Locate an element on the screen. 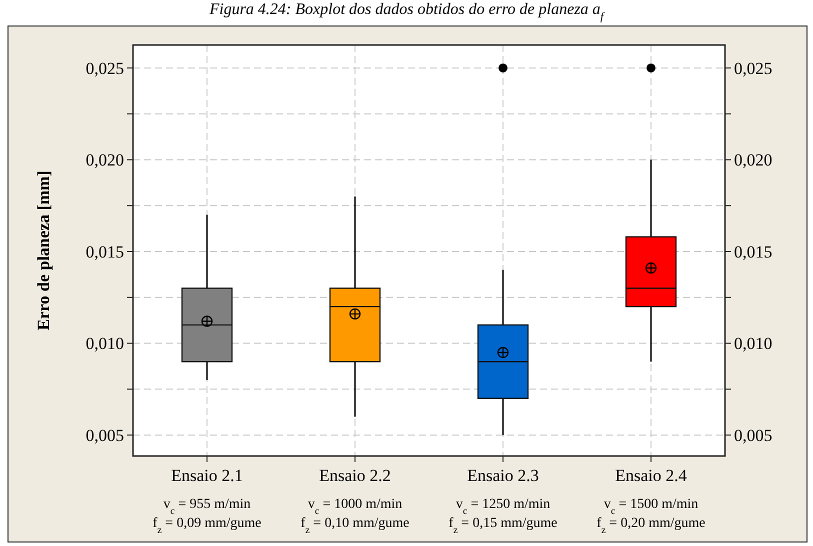  y-tick-label: 0,005 is located at coordinates (105, 436).